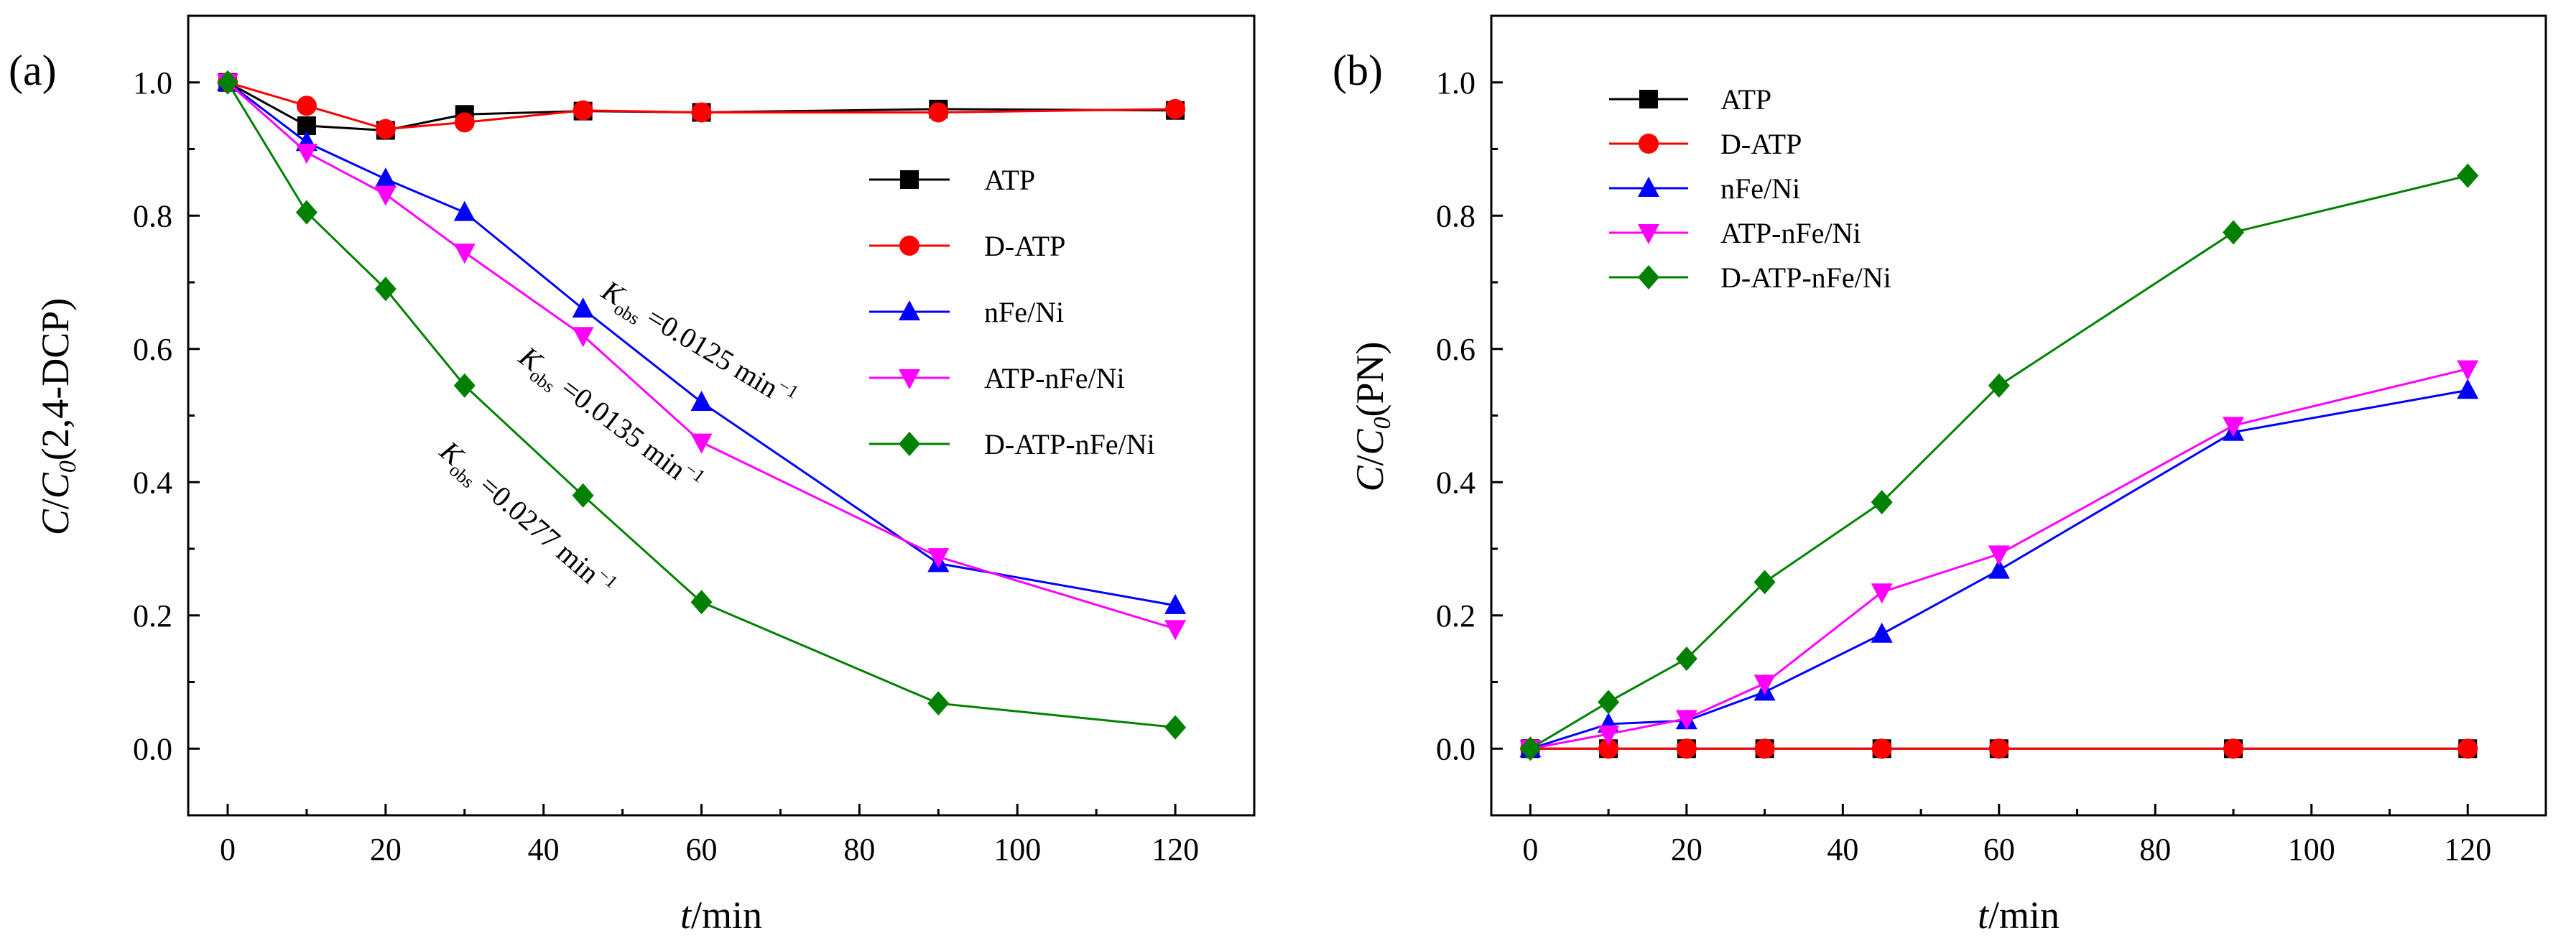 The height and width of the screenshot is (941, 2576). Describe the element at coordinates (1358, 70) in the screenshot. I see `panel-b-label: (b)` at that location.